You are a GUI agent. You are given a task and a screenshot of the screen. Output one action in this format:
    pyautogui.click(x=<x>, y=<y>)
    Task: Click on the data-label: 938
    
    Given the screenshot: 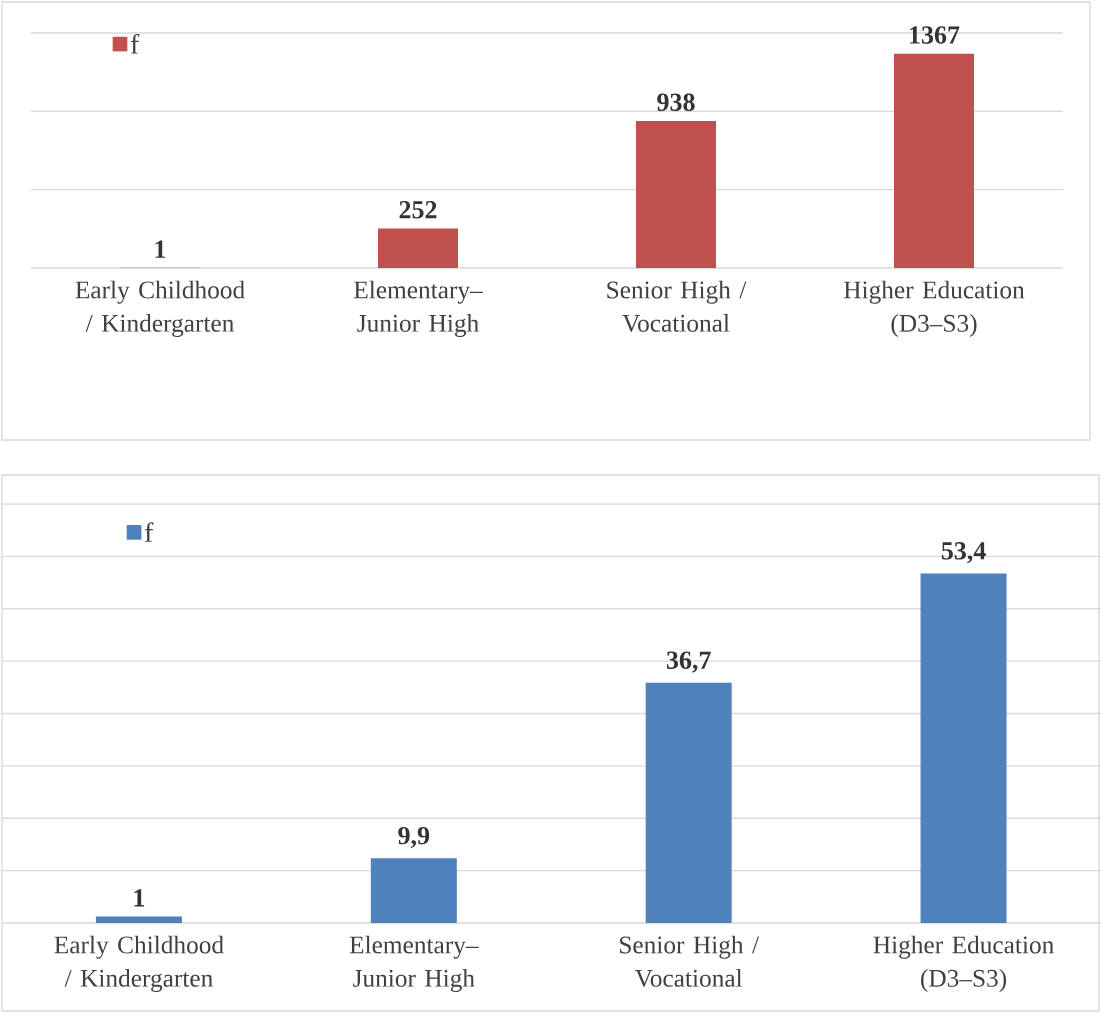 What is the action you would take?
    pyautogui.click(x=676, y=102)
    